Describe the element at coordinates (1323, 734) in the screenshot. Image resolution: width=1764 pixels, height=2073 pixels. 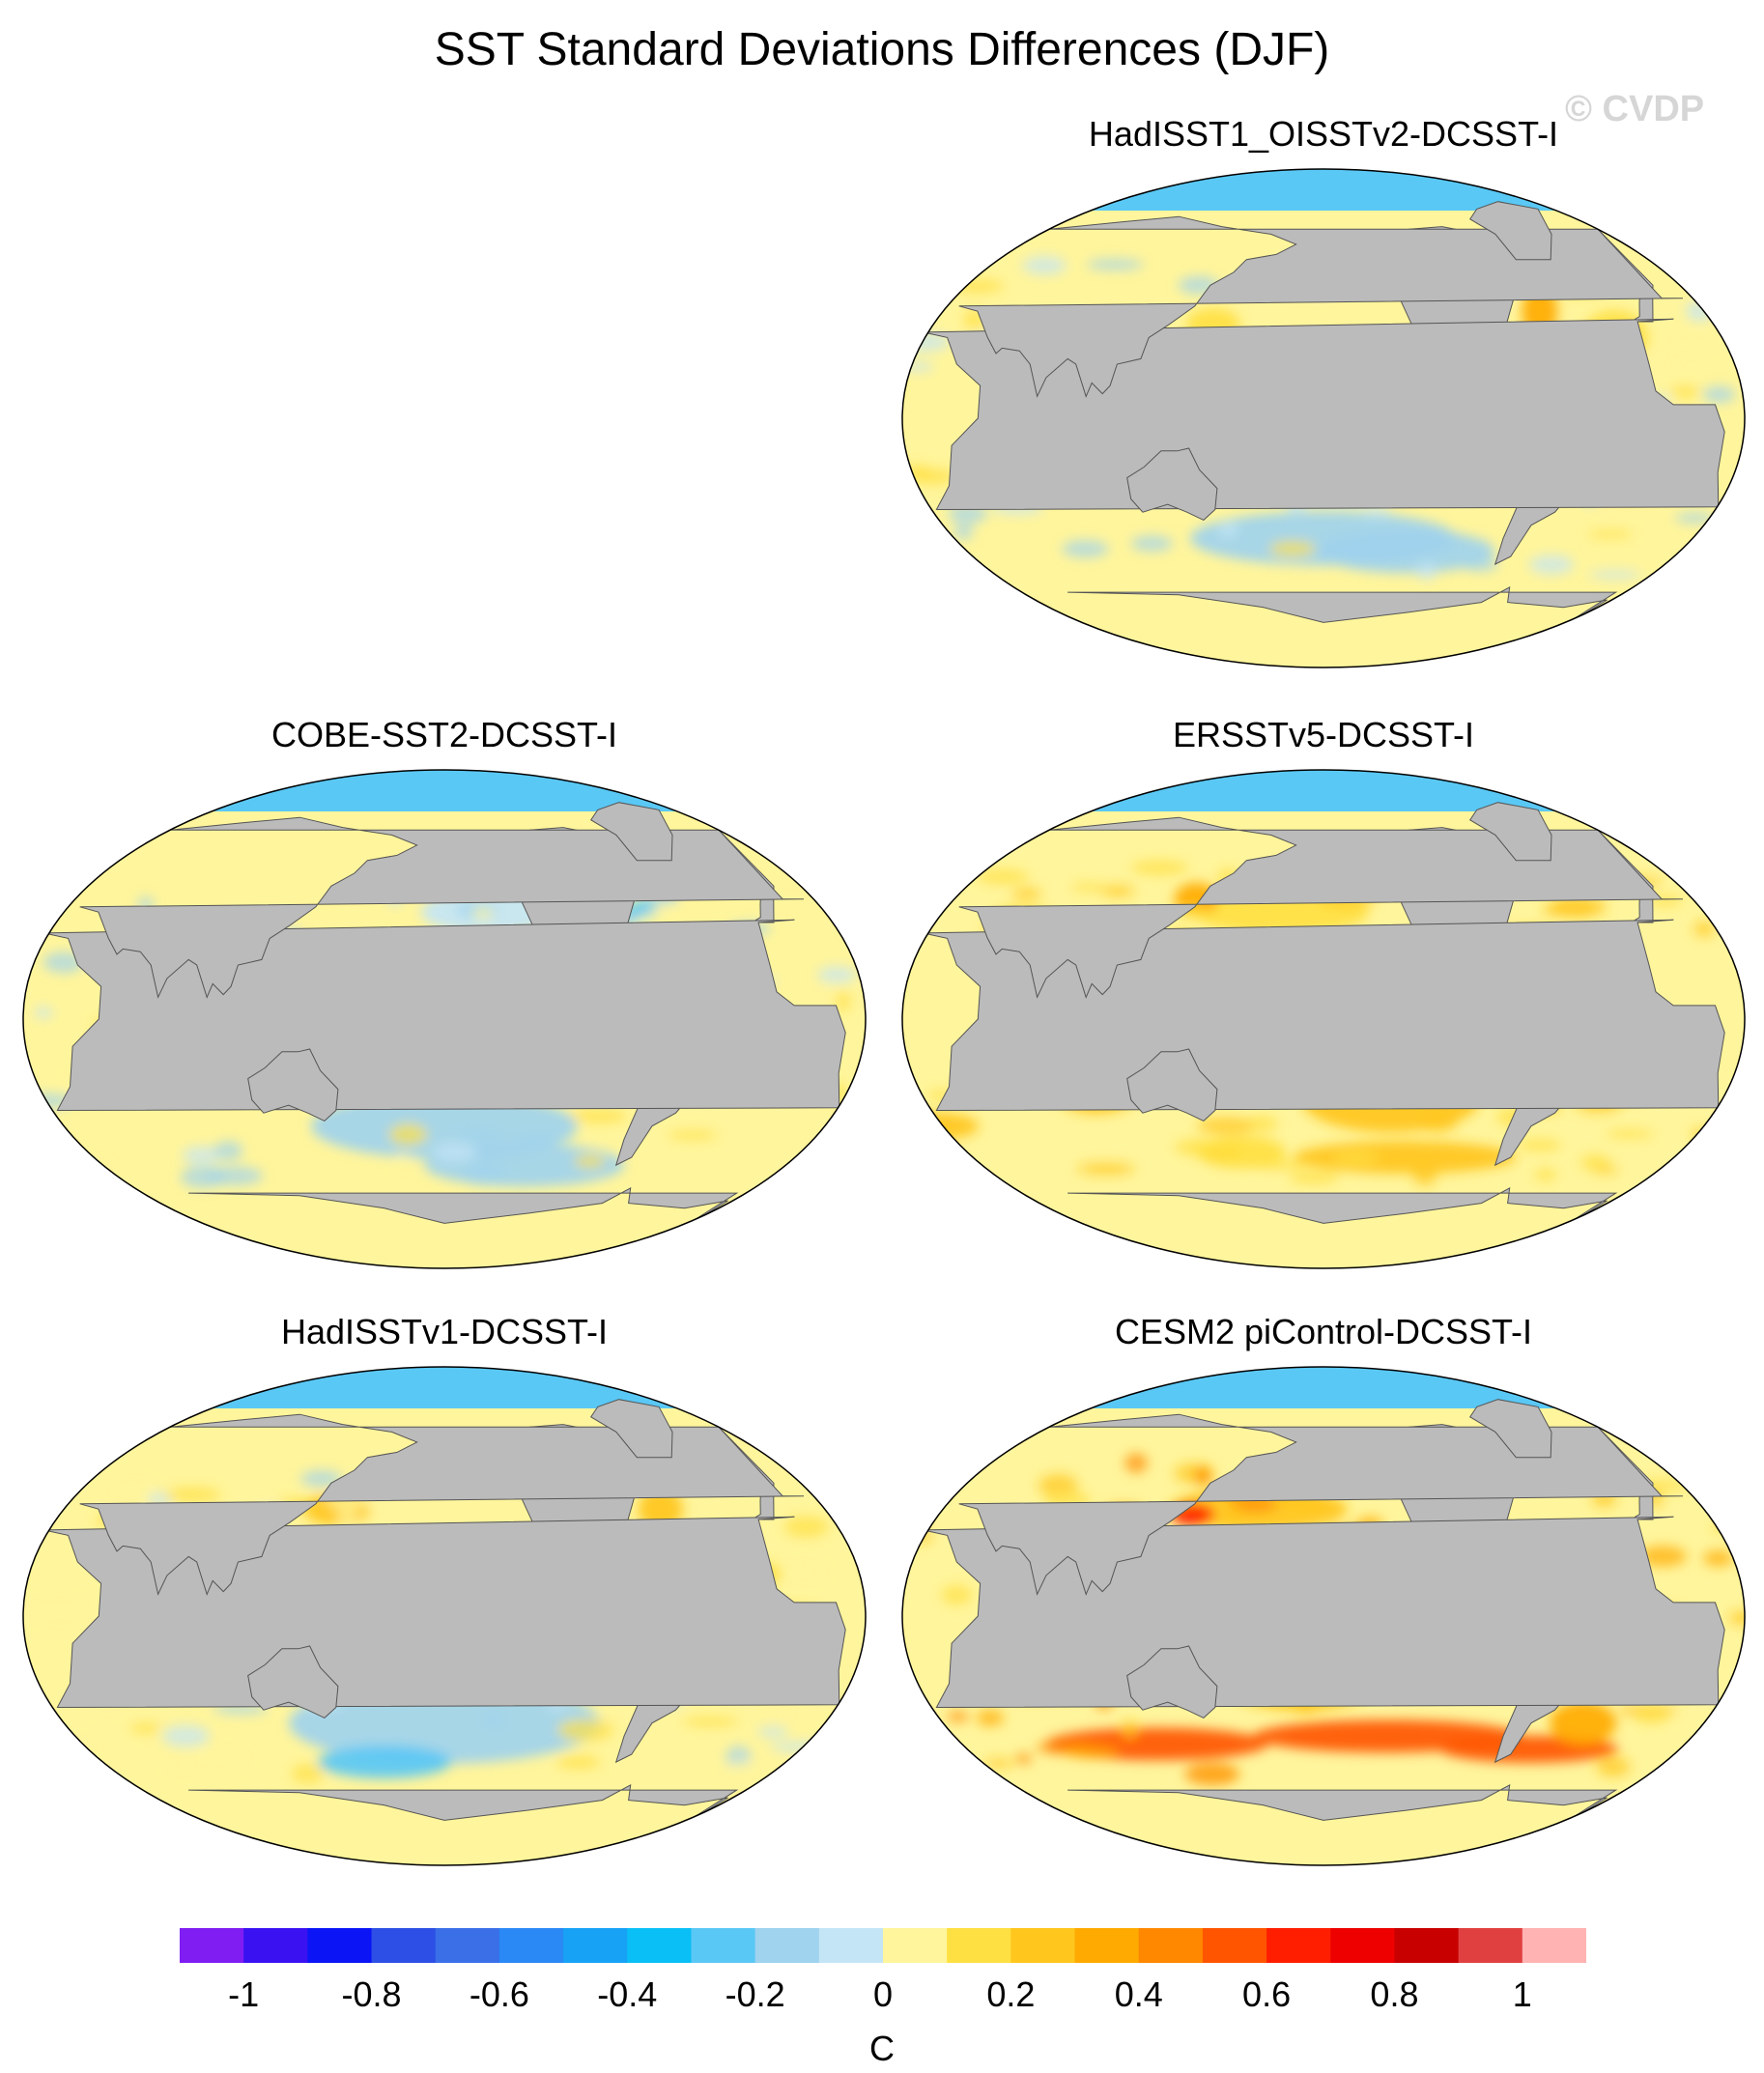
I see `panel-title: ERSSTv5-DCSST-I` at that location.